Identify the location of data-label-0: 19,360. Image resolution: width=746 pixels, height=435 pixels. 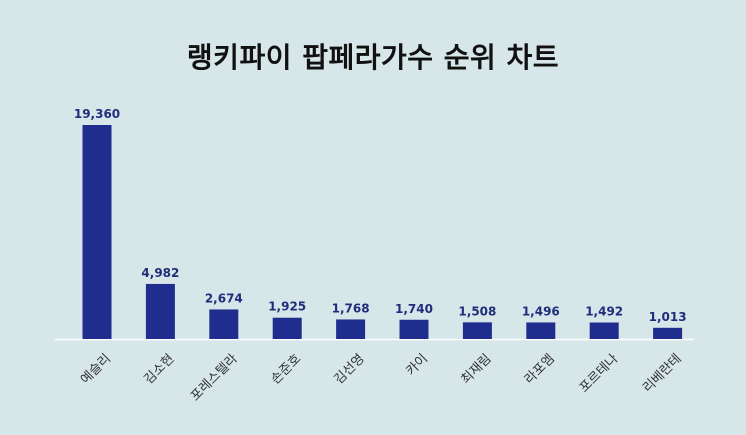
(97, 114).